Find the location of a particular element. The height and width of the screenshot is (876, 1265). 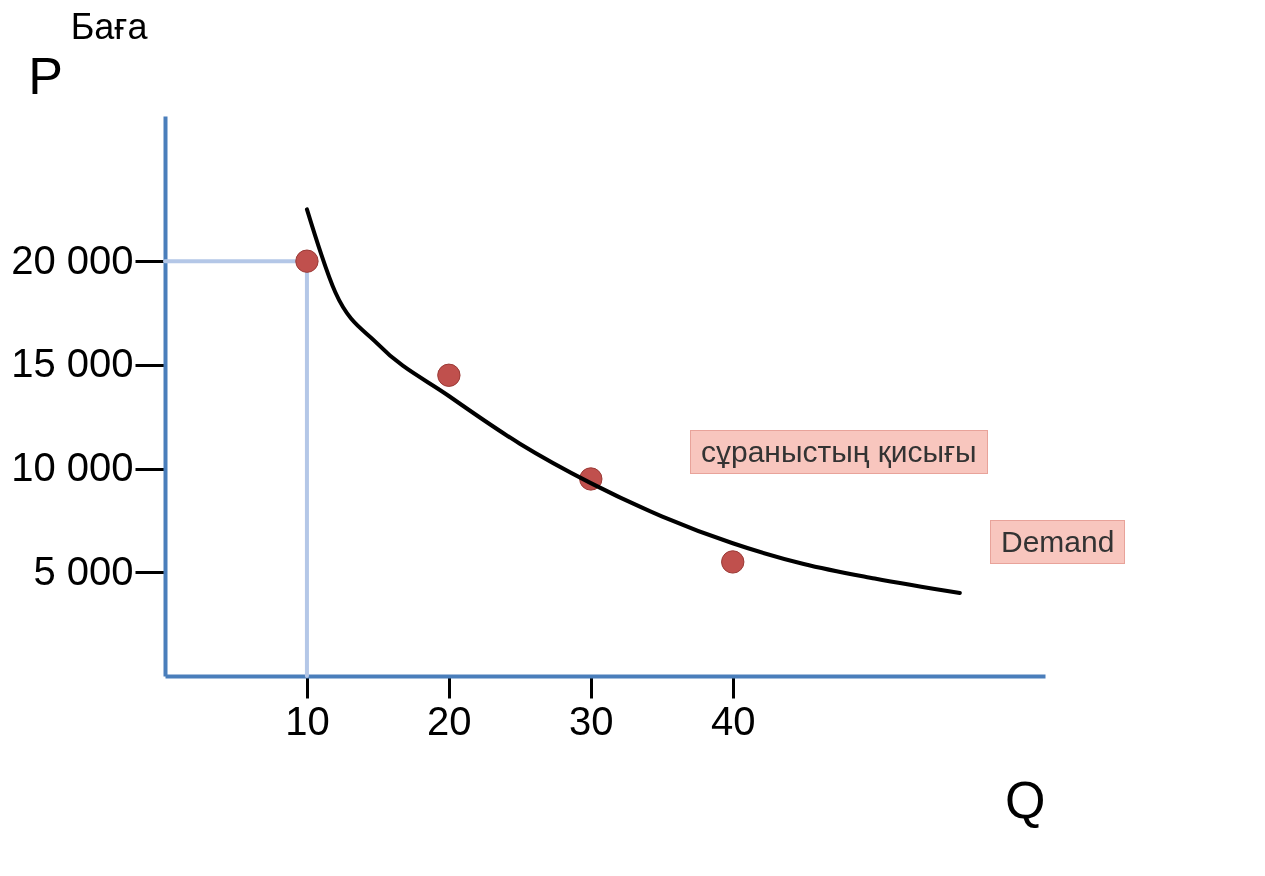

x-tick-label: 10 is located at coordinates (307, 720).